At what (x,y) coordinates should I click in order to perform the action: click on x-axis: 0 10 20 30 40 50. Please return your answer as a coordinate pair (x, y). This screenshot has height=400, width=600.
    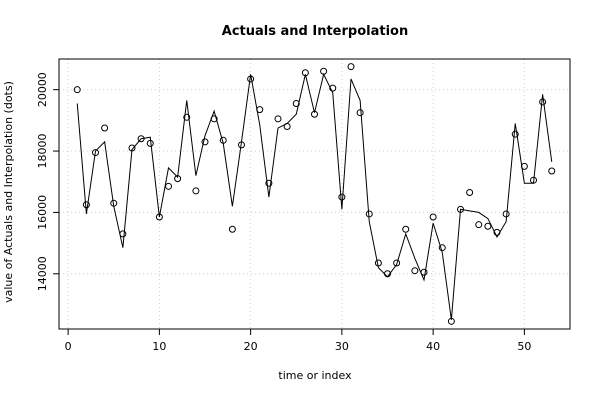
    Looking at the image, I should click on (298, 341).